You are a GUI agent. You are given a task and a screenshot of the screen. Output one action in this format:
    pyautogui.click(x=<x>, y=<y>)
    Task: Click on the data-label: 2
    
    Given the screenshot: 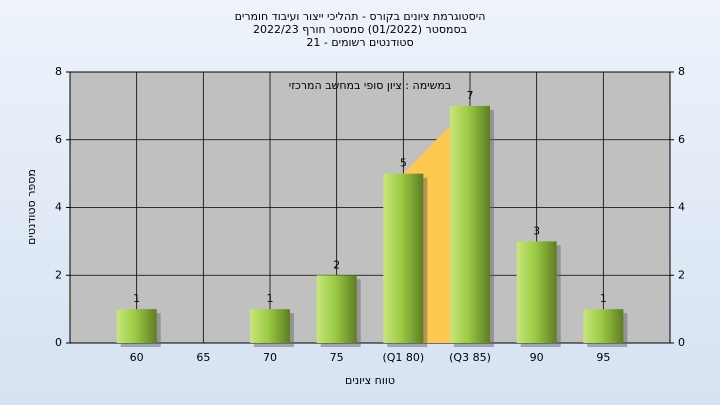 What is the action you would take?
    pyautogui.click(x=336, y=264)
    